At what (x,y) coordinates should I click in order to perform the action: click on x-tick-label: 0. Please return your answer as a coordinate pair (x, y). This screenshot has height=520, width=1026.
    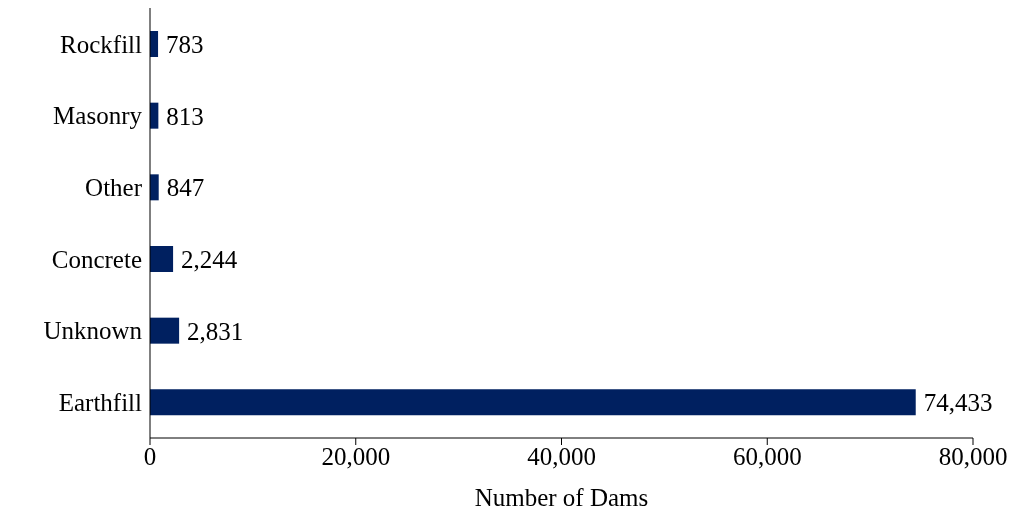
    Looking at the image, I should click on (150, 456).